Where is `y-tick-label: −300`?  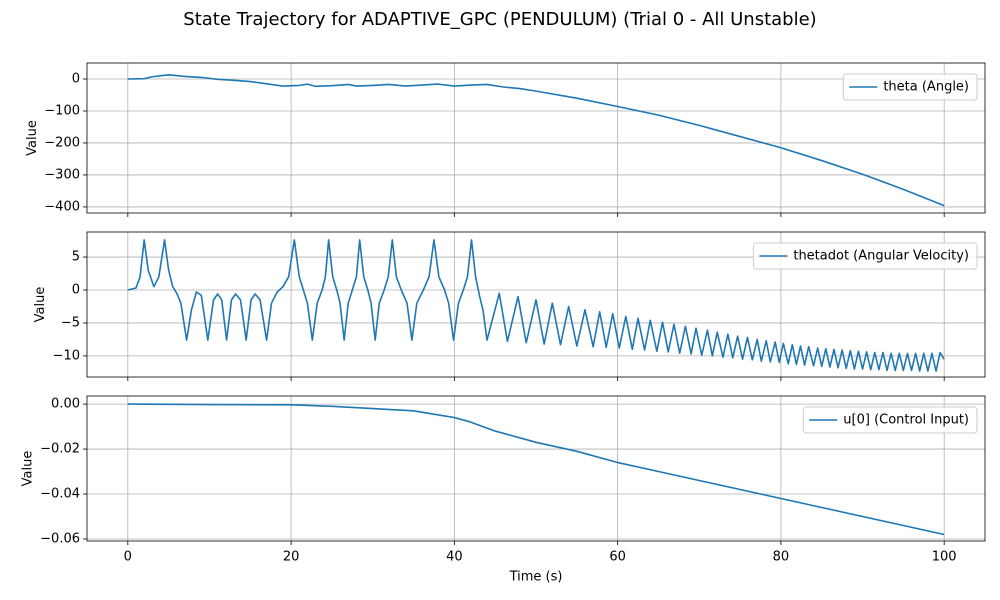 y-tick-label: −300 is located at coordinates (62, 174).